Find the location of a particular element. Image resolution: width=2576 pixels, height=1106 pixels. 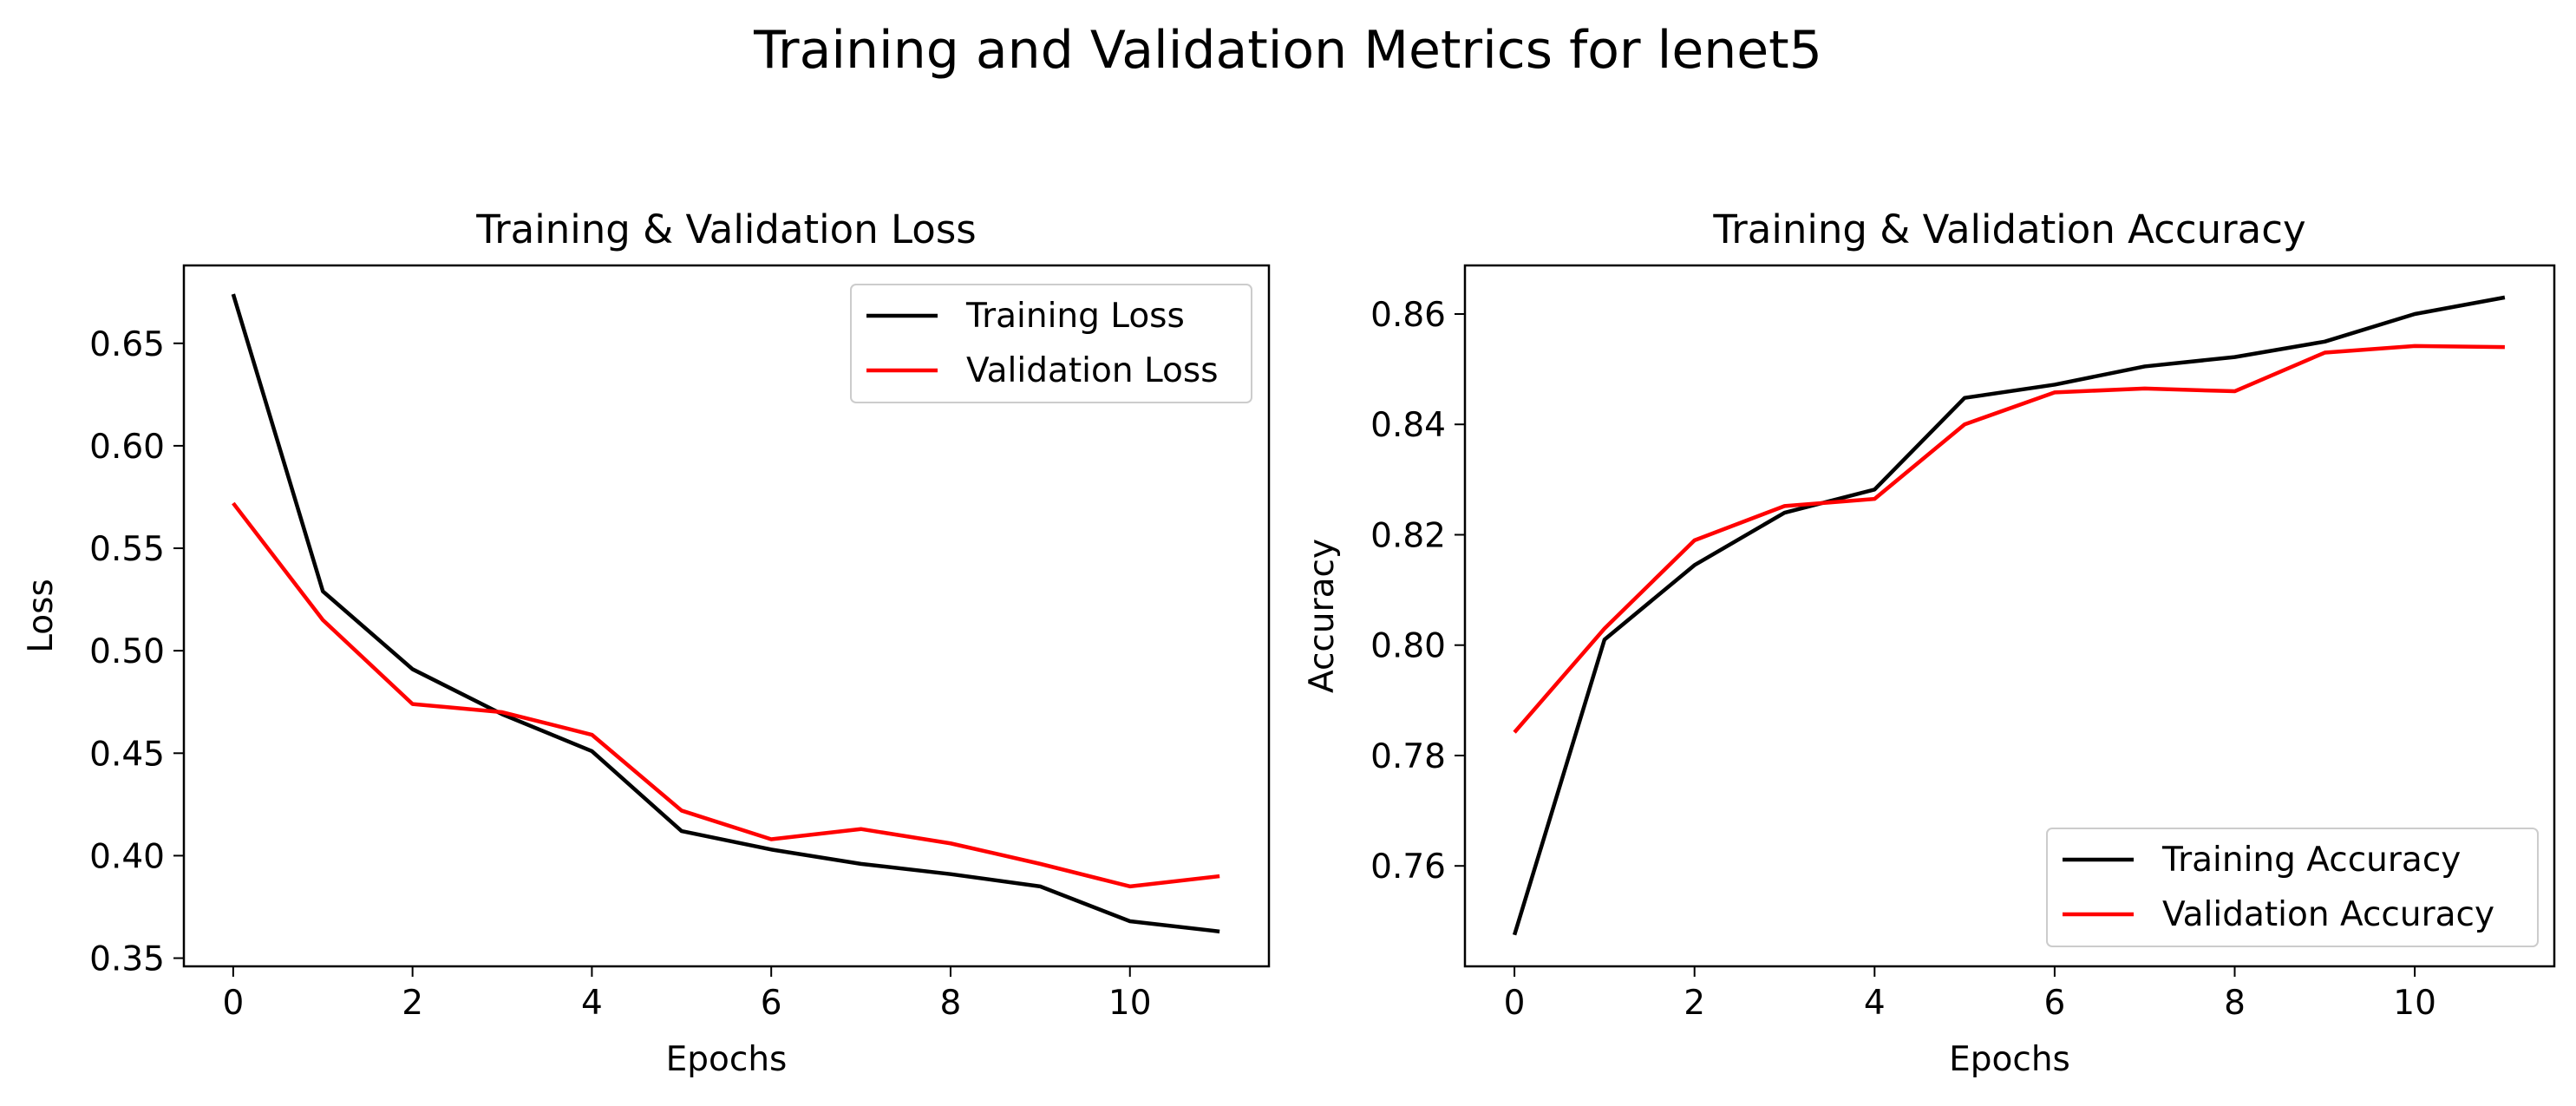

loss-x-tick-label: 4 is located at coordinates (592, 1003).